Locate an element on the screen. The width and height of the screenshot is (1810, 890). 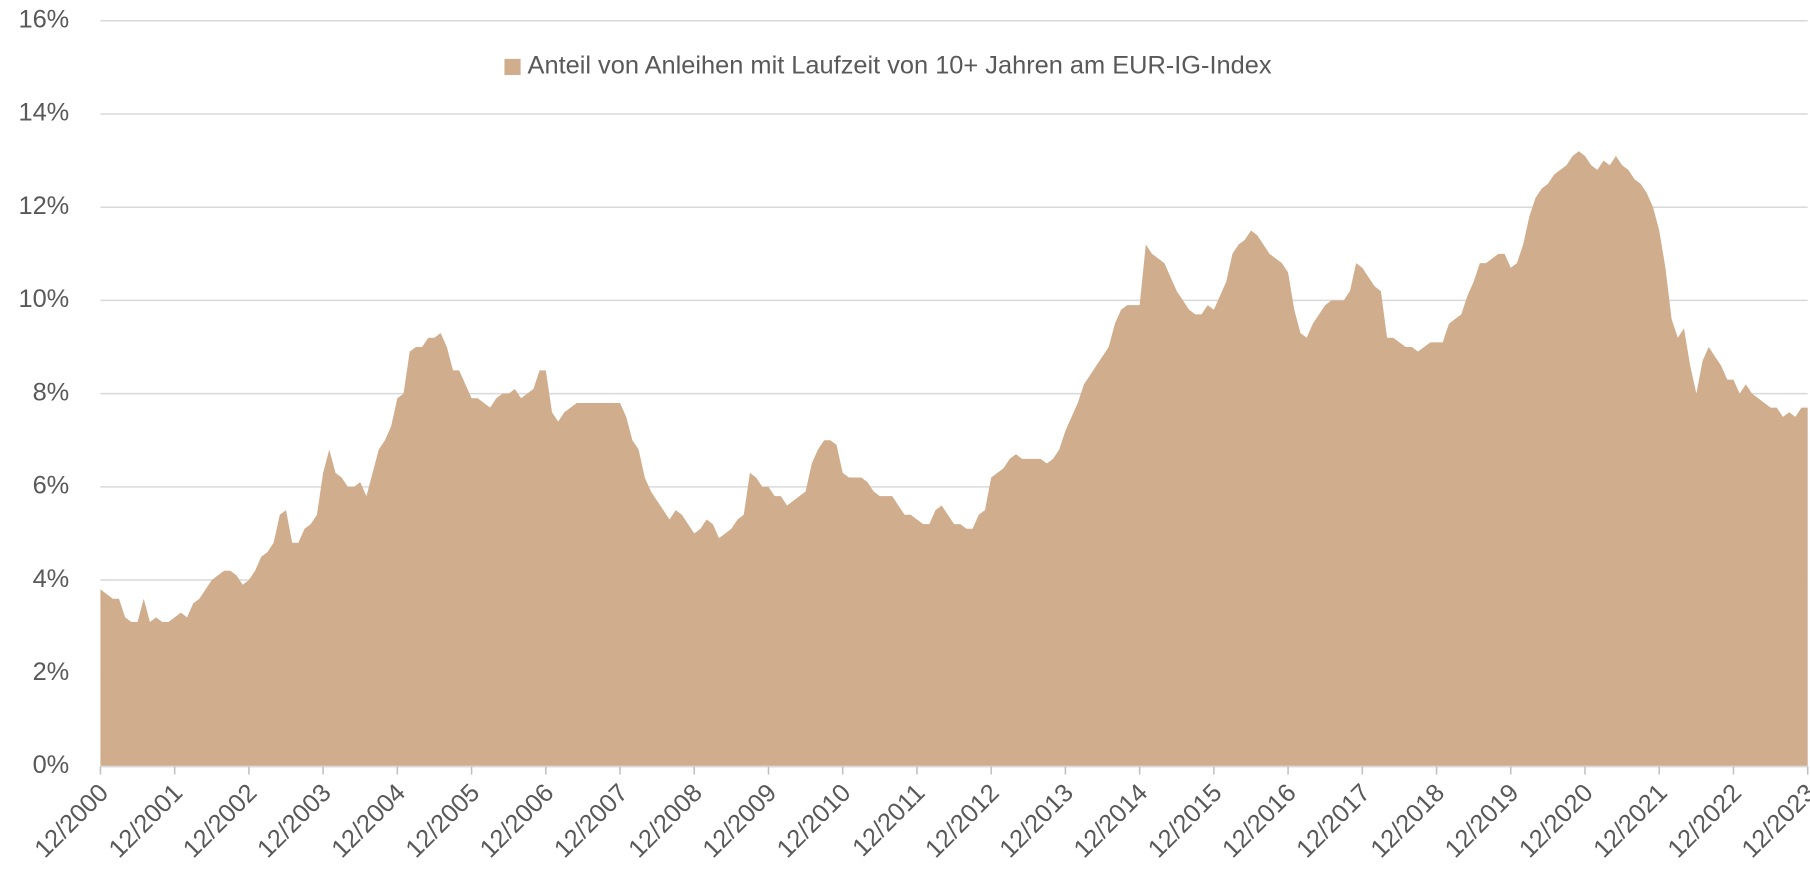
x-tick-label: 12/2012 is located at coordinates (962, 821).